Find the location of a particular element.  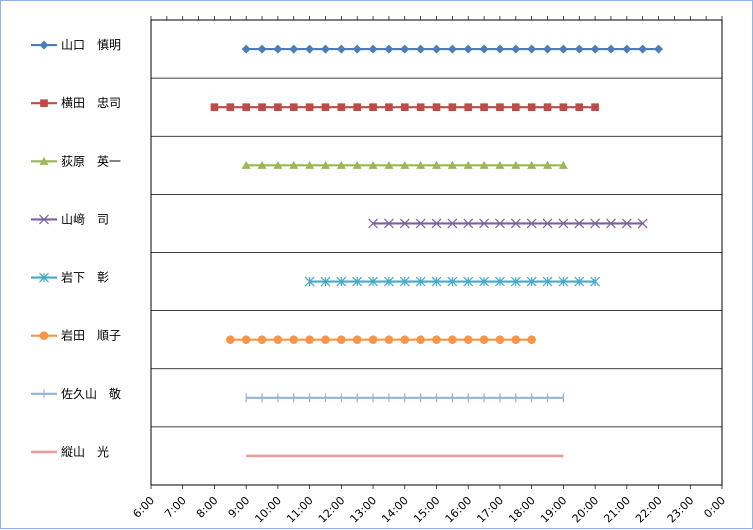

legend-item: 山﨑 司 is located at coordinates (70, 218).